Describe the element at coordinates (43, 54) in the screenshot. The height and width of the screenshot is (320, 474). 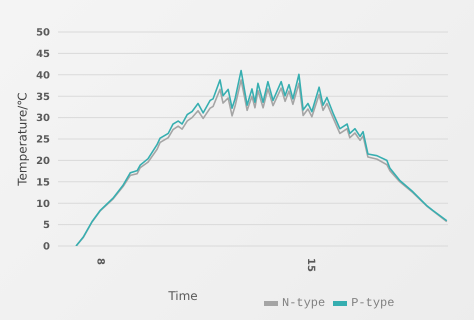
I see `y-tick-label: 45` at that location.